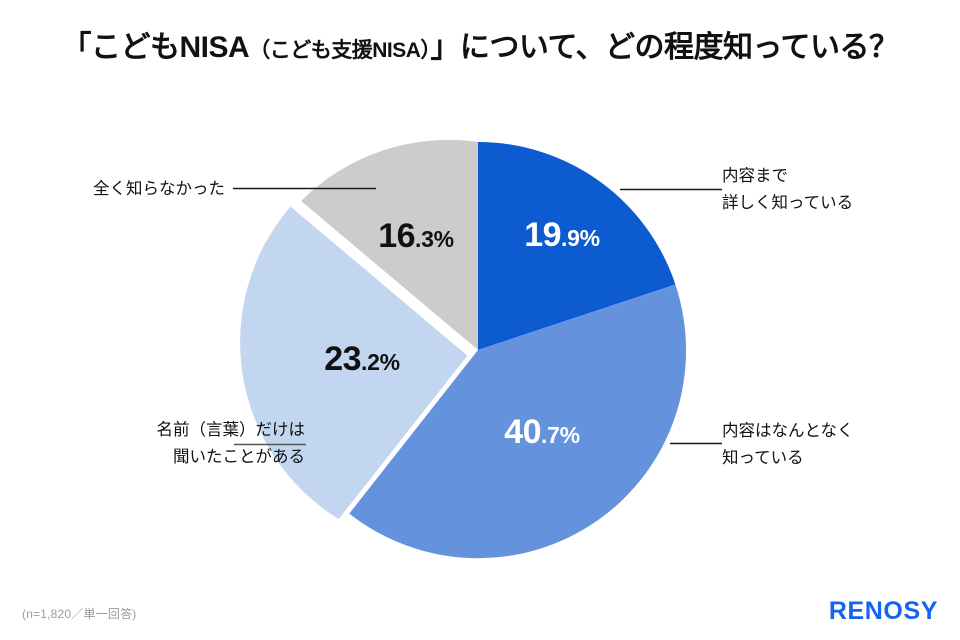 This screenshot has width=960, height=640. I want to click on pie-slice-2-group, so click(354, 363).